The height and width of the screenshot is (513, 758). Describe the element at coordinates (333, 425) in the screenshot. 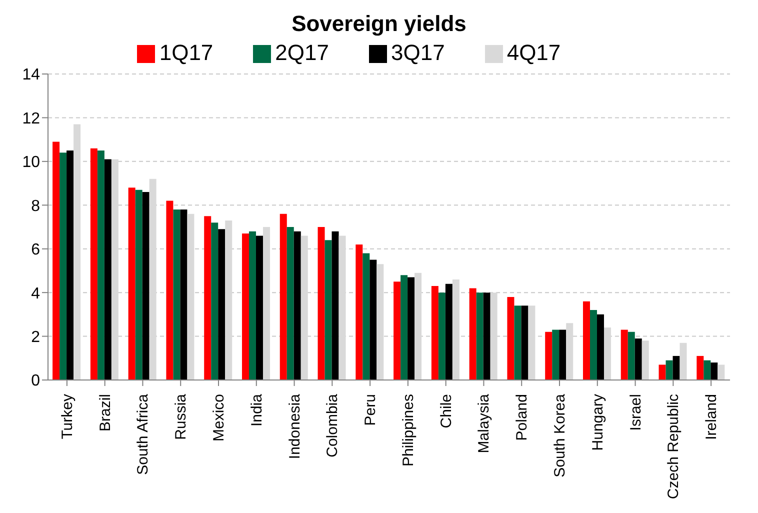

I see `x-tick-label: Colombia` at that location.